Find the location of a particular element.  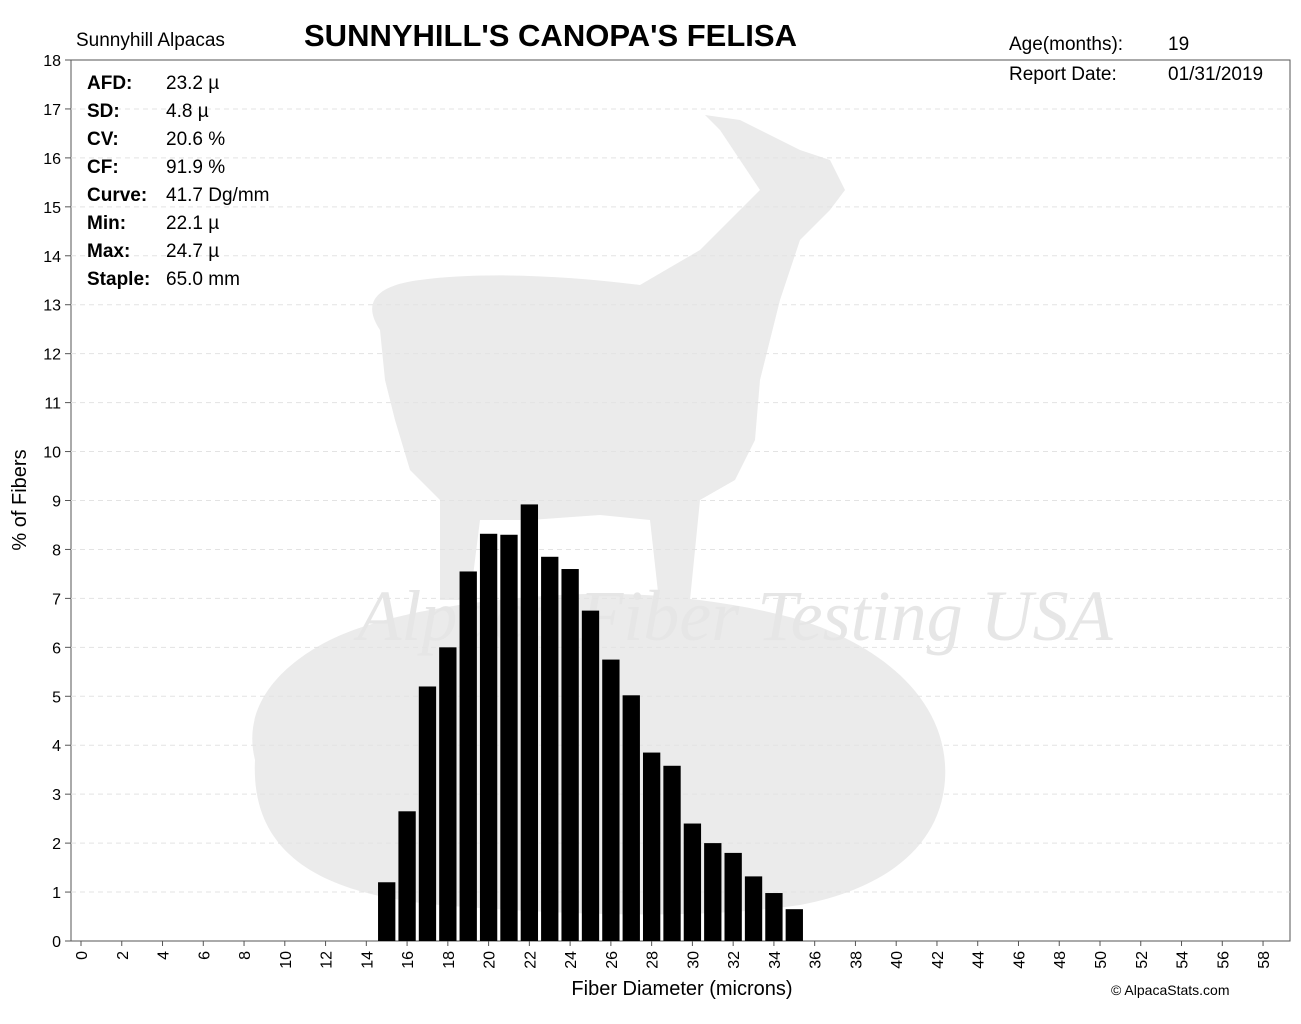

y-axis-label: % of Fibers is located at coordinates (20, 499).